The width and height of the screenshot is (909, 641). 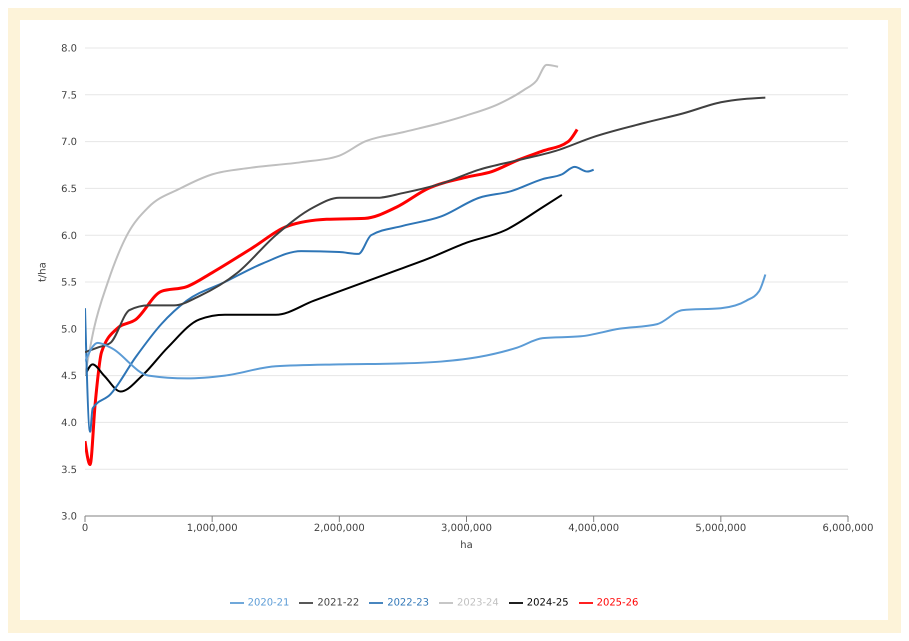 What do you see at coordinates (212, 528) in the screenshot?
I see `x-tick-label: 1,000,000` at bounding box center [212, 528].